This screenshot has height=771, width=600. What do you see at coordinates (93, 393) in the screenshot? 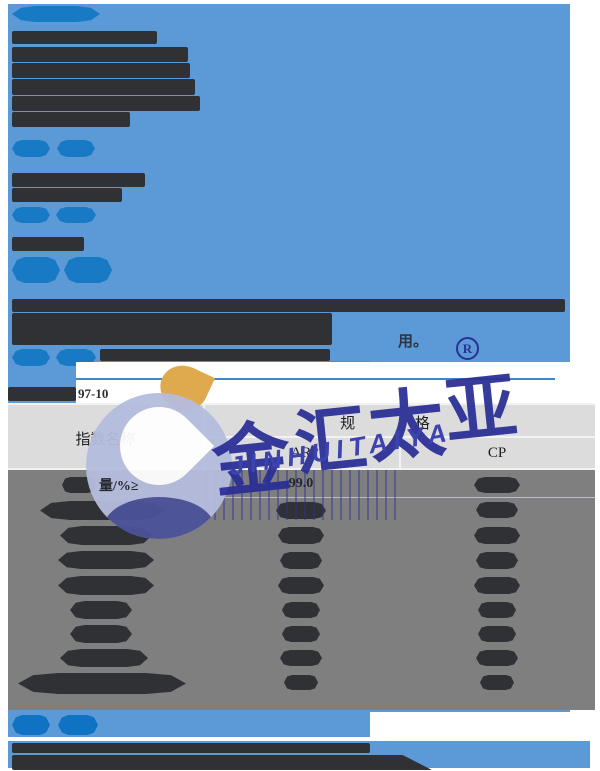
I see `standard-code: 97-10` at bounding box center [93, 393].